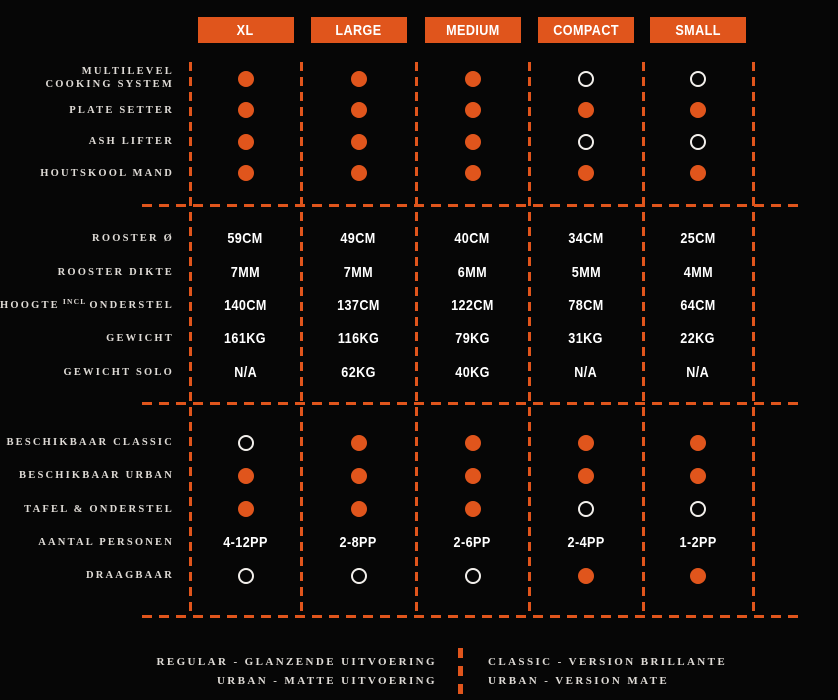 This screenshot has width=838, height=700. I want to click on header-cell: LARGE, so click(358, 30).